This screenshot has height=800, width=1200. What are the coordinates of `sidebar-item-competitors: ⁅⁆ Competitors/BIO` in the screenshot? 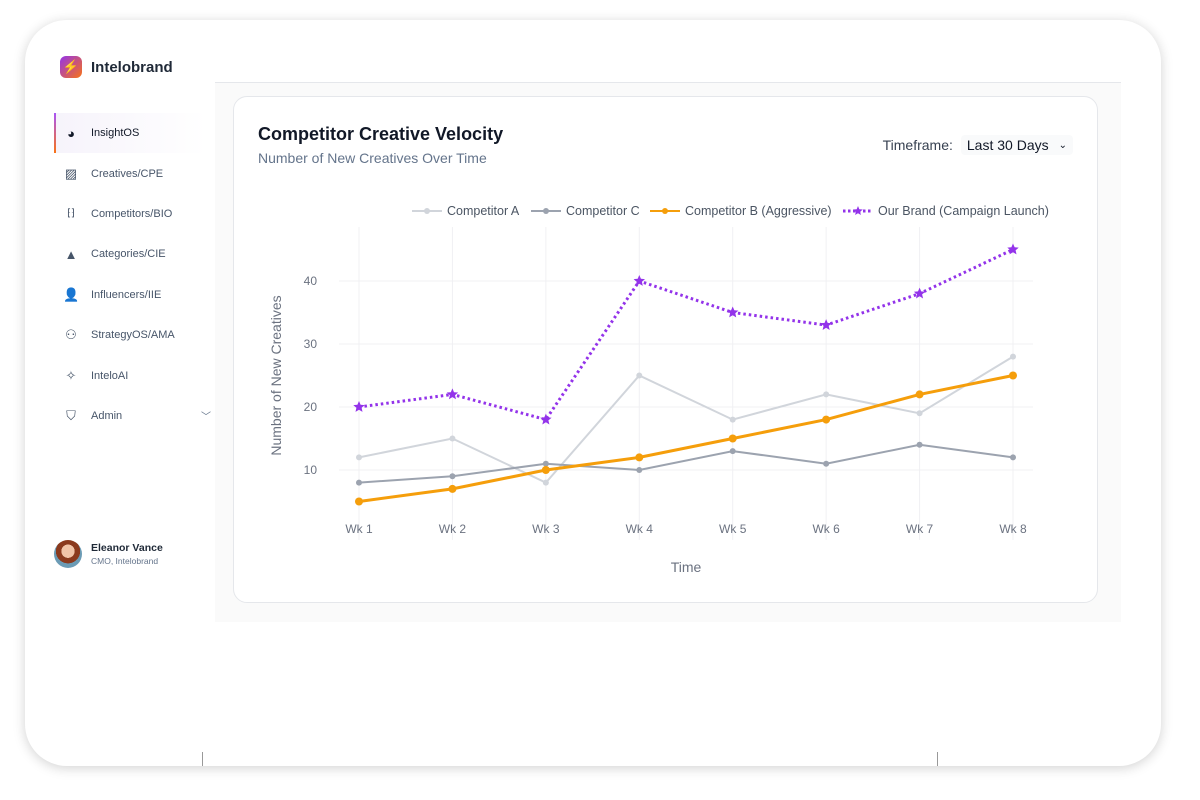 It's located at (130, 214).